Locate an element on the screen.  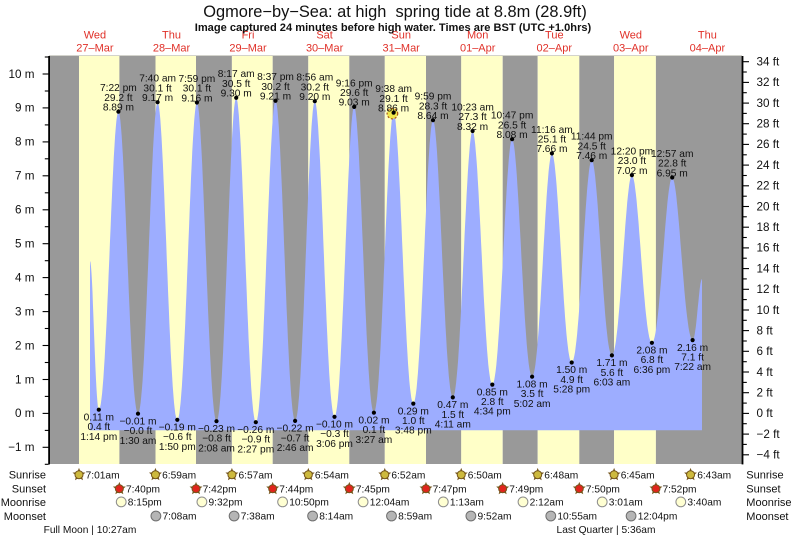
svg-text: 4 ft is located at coordinates (765, 372).